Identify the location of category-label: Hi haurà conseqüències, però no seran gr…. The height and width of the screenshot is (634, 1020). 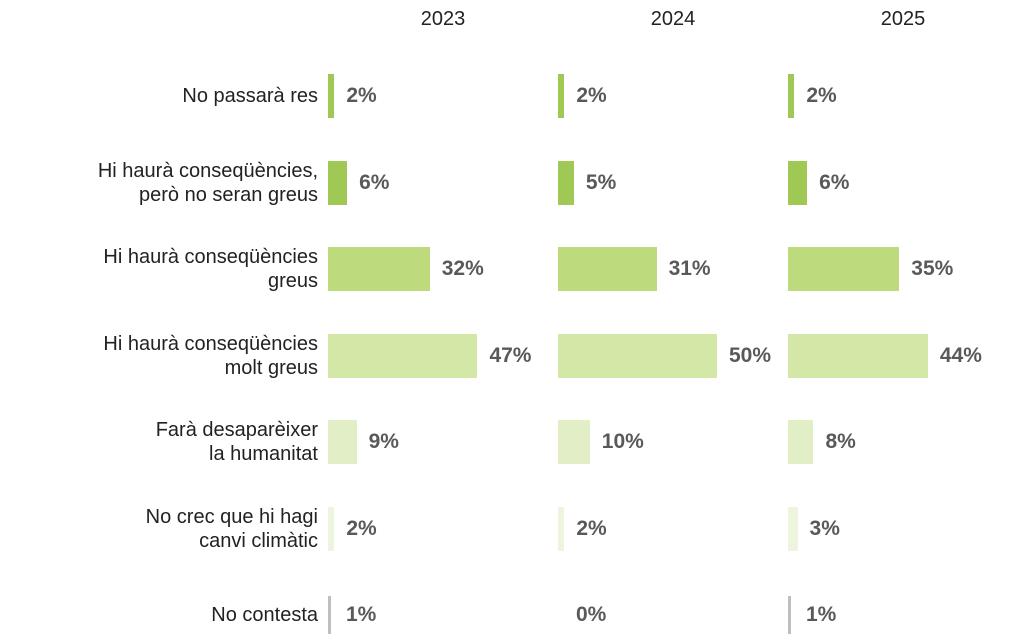
(207, 182).